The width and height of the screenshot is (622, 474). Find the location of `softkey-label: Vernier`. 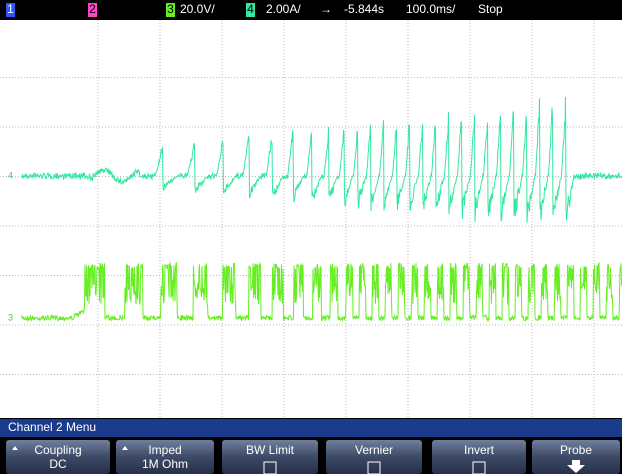

softkey-label: Vernier is located at coordinates (374, 450).